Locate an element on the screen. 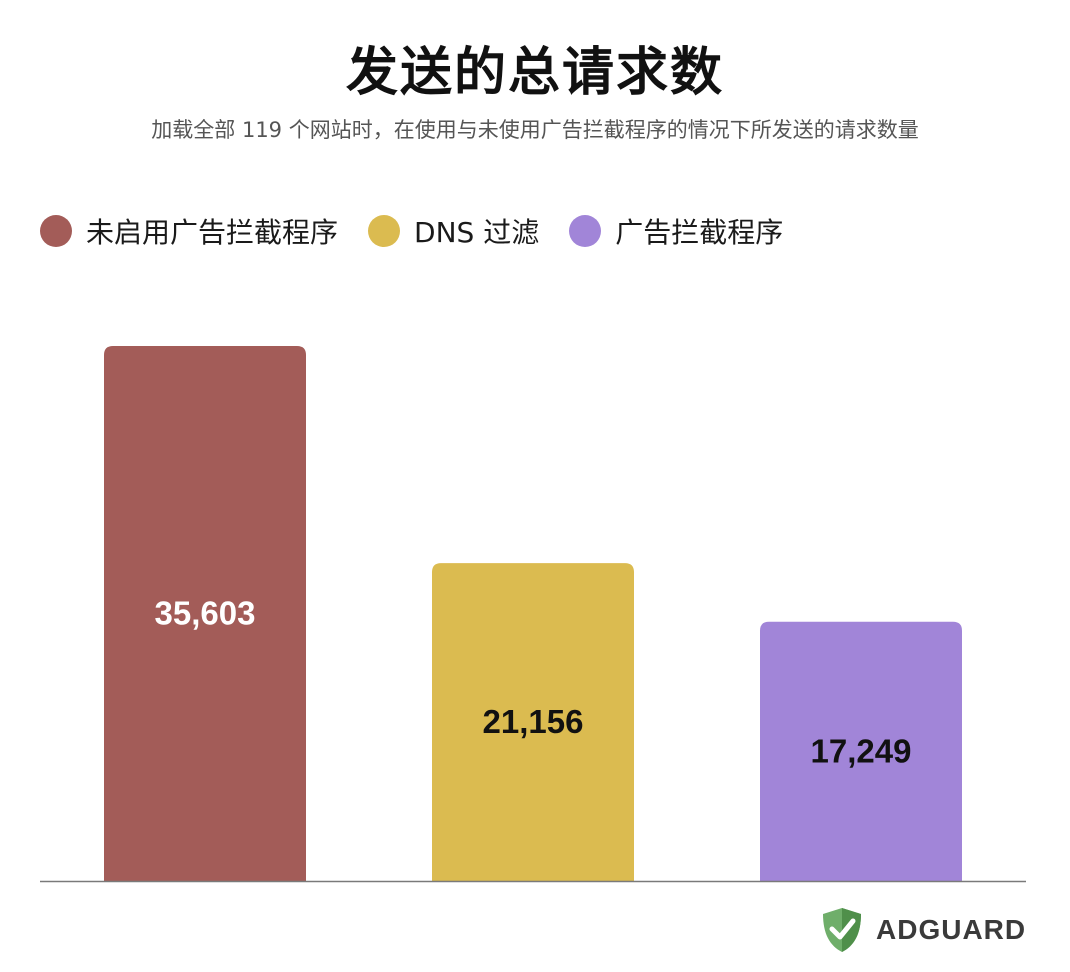  brand-name: ADGUARD is located at coordinates (951, 929).